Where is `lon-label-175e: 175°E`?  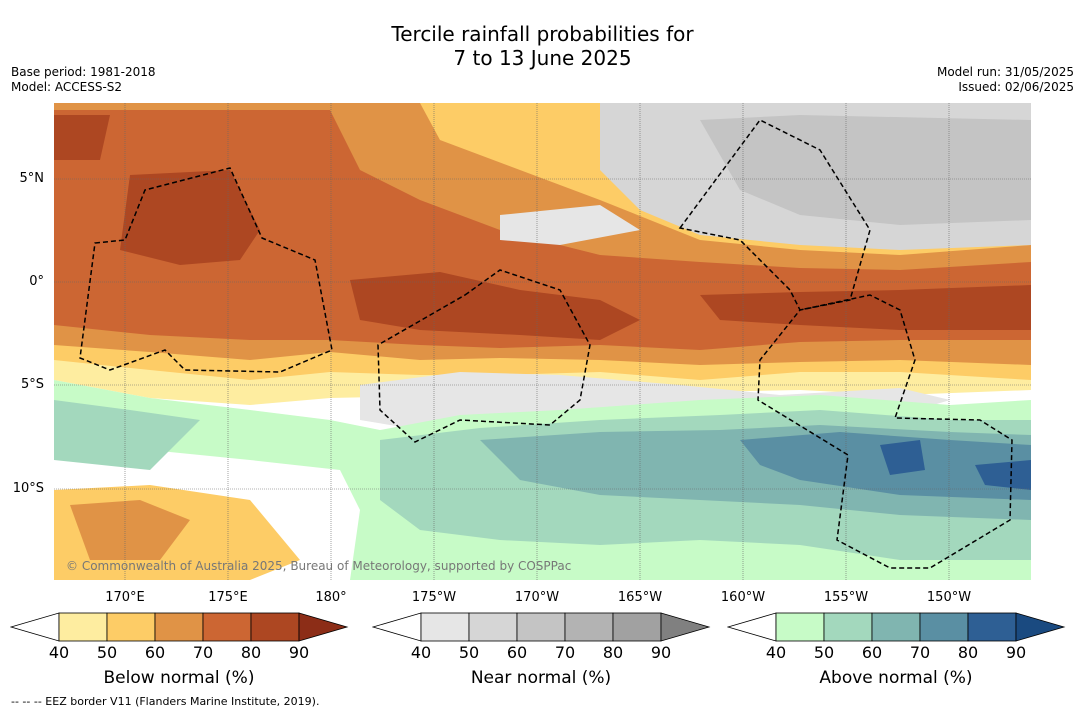
lon-label-175e: 175°E is located at coordinates (228, 597).